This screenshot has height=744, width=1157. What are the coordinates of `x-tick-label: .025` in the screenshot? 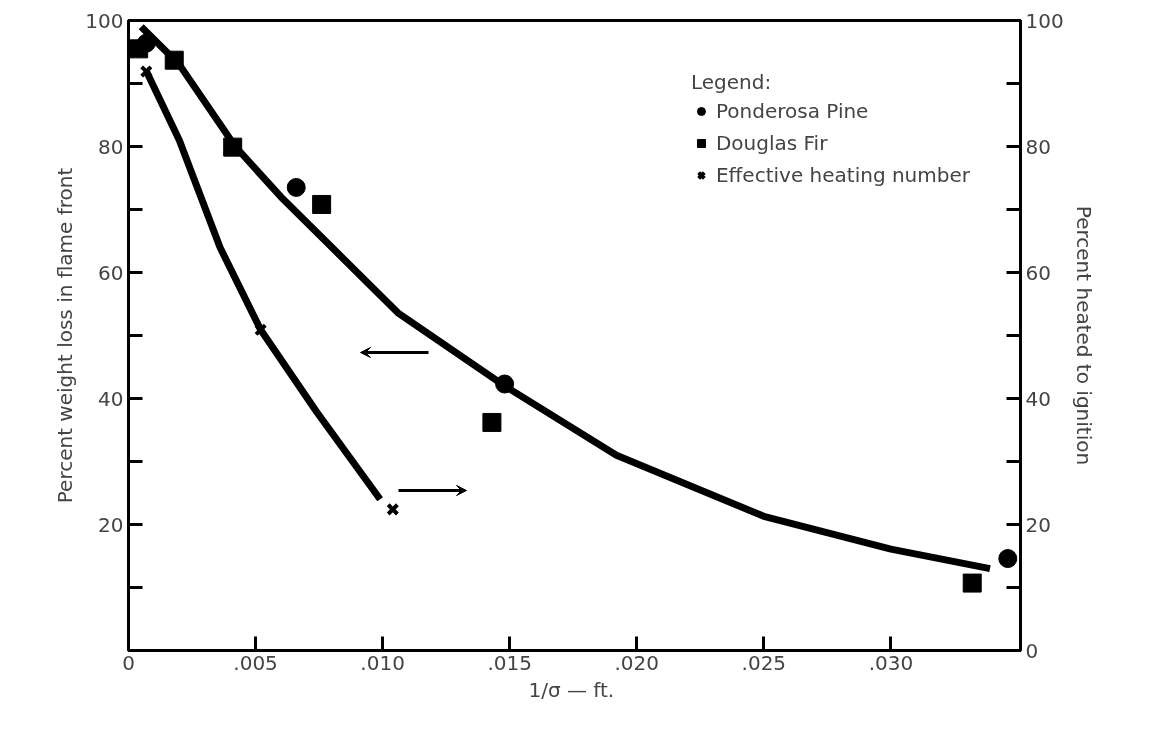 It's located at (764, 662).